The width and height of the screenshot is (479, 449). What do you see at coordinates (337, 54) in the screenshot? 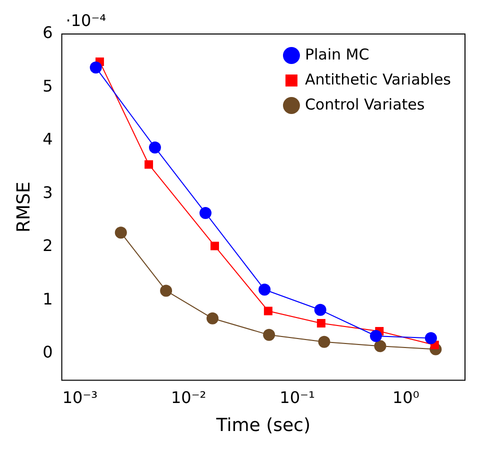
I see `legend-label: Plain MC` at bounding box center [337, 54].